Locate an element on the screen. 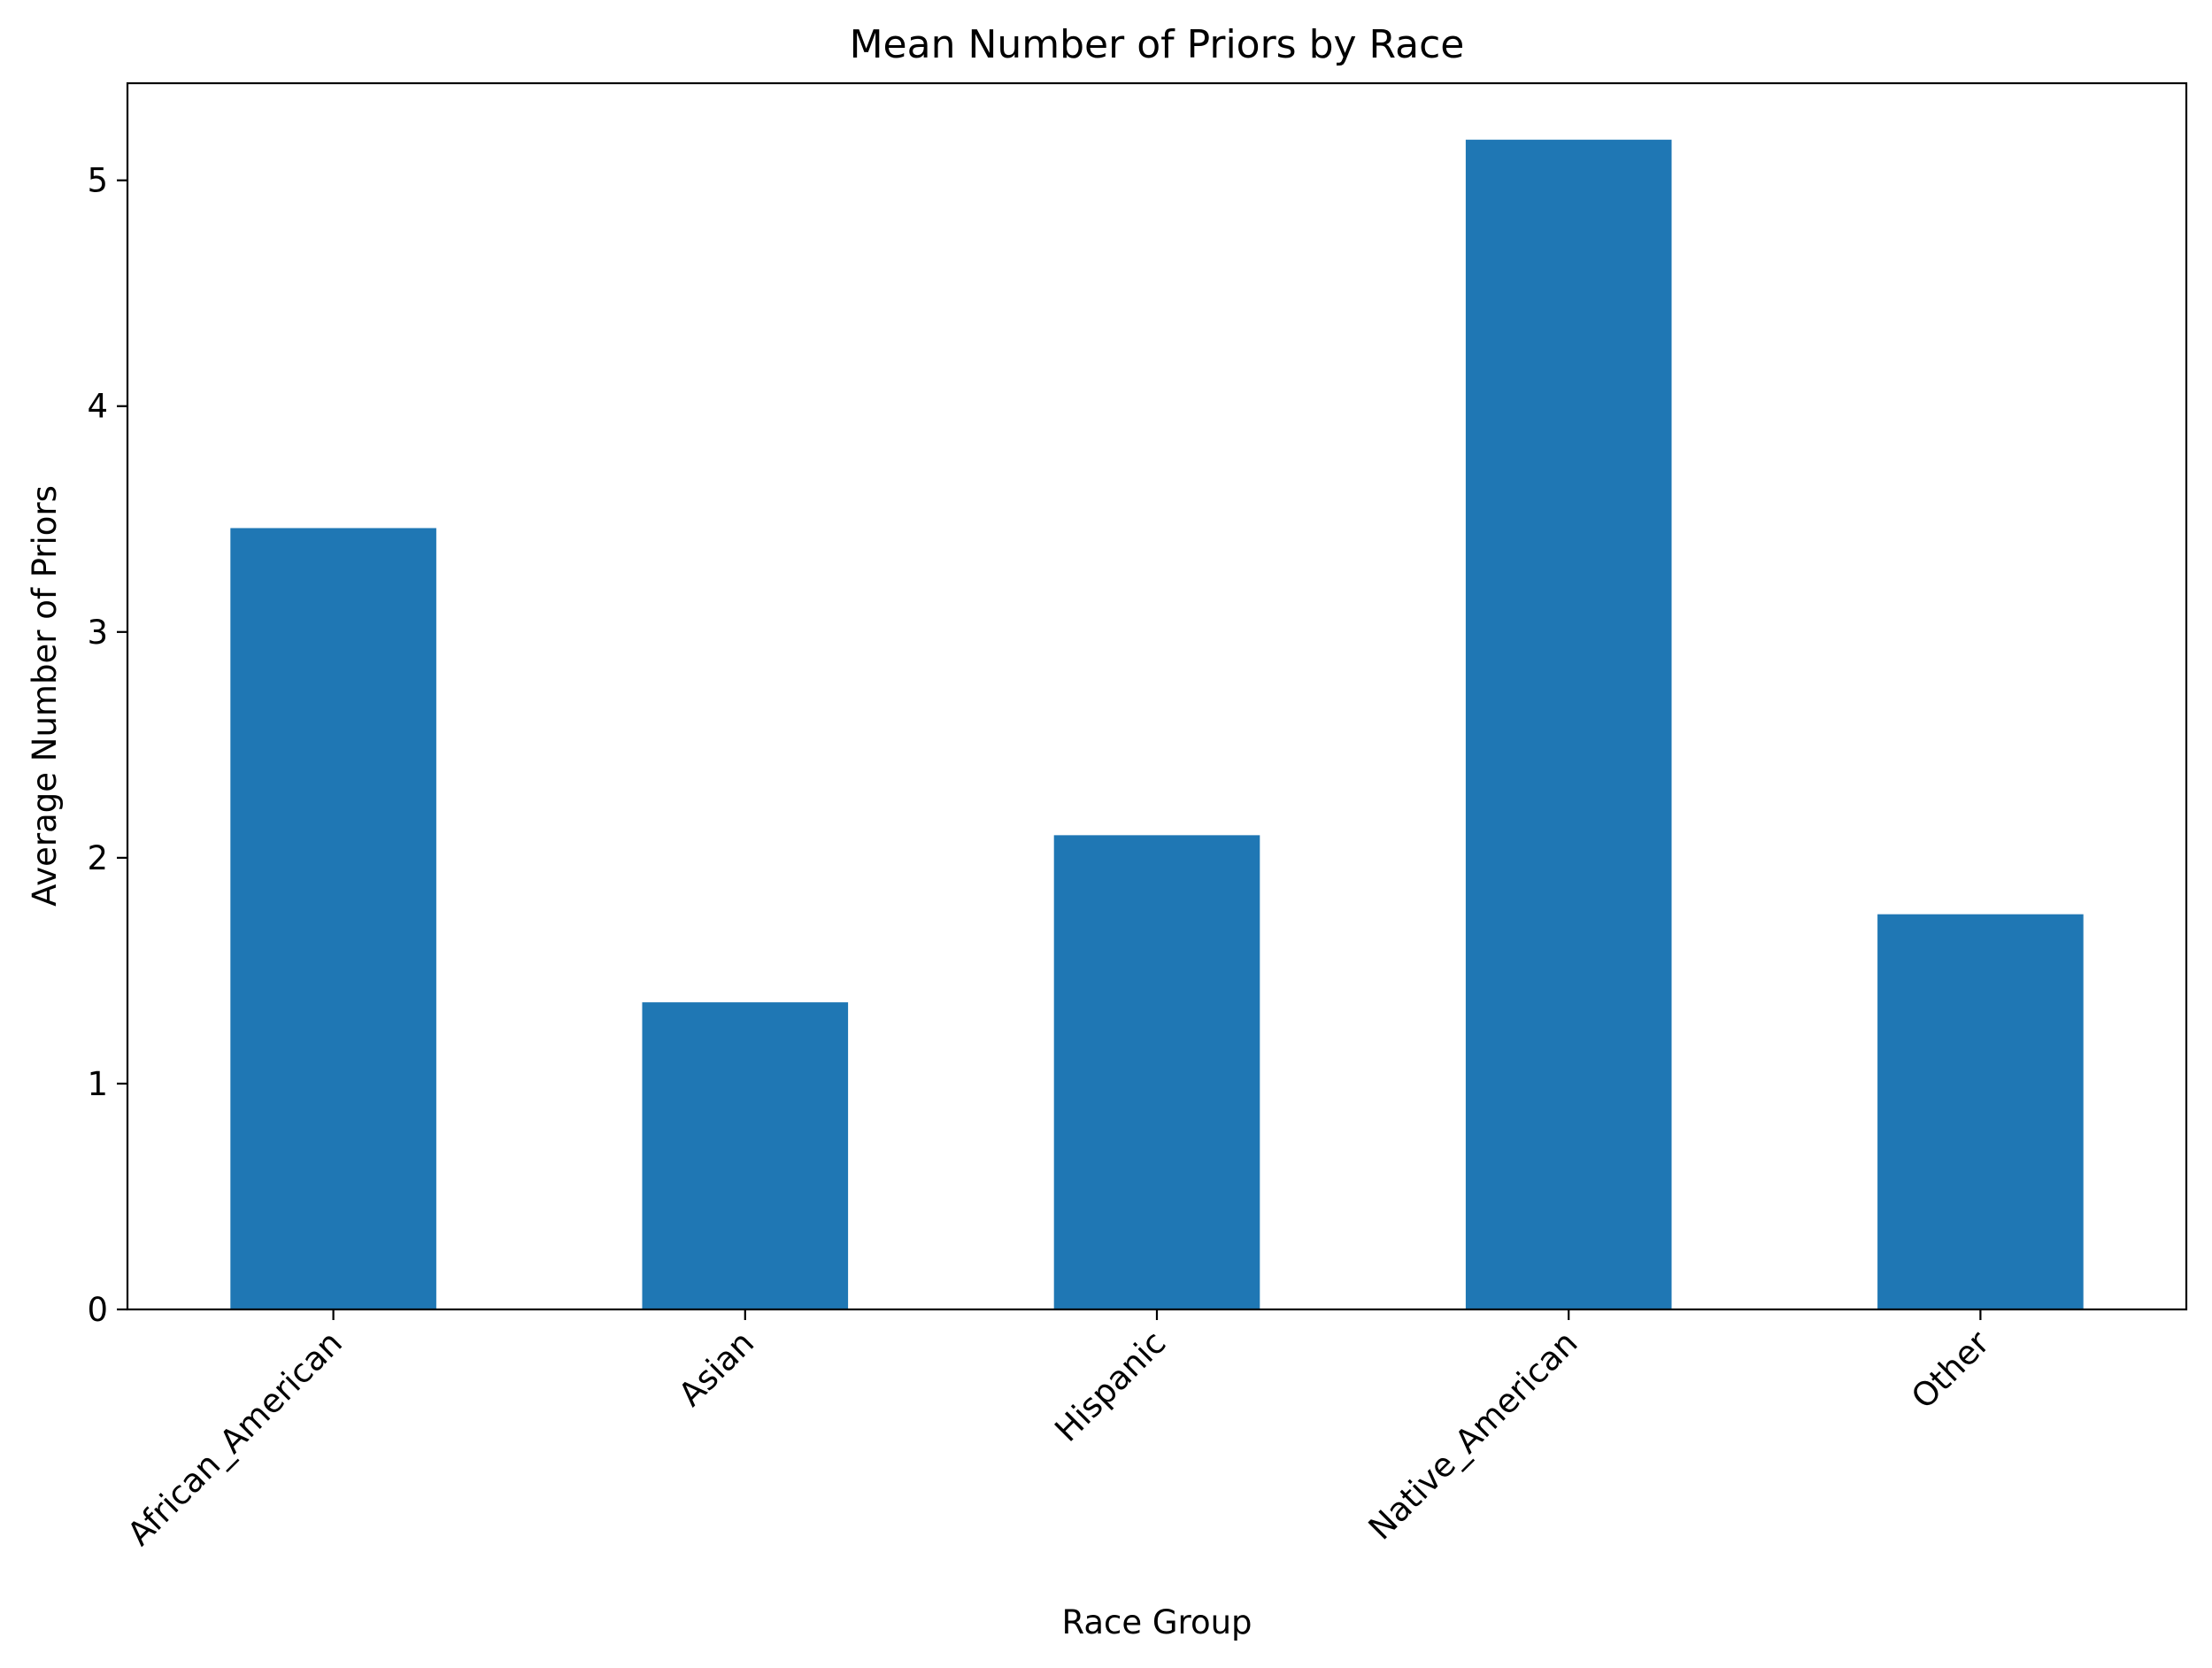 The height and width of the screenshot is (1668, 2212). y-tick-label: 2 is located at coordinates (97, 858).